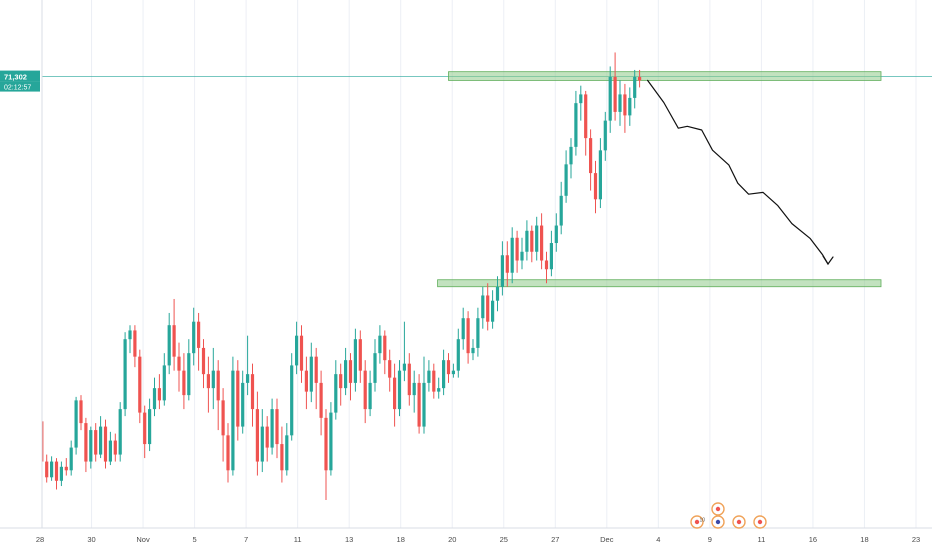 The width and height of the screenshot is (932, 550). I want to click on time-axis: 28 30 Nov 5 7 11 13 18 20 25 27 Dec 4 9 11 16 18 23, so click(466, 538).